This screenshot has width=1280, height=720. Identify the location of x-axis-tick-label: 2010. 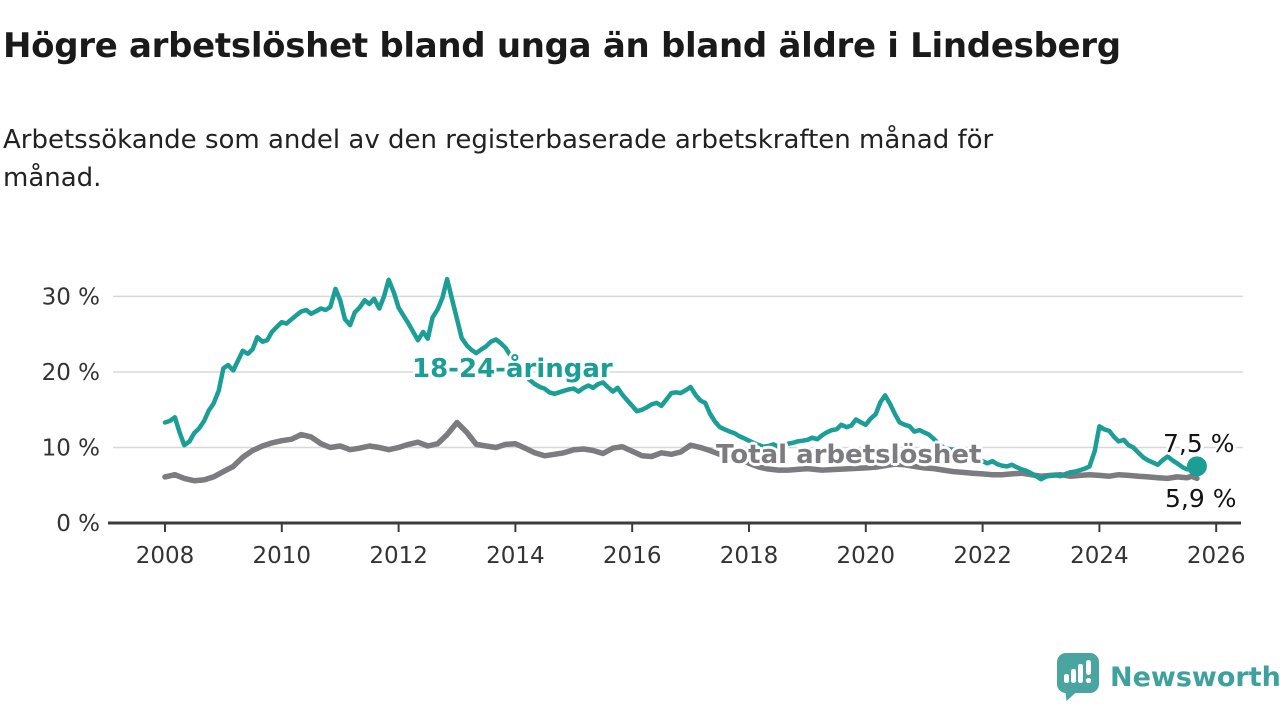
(282, 556).